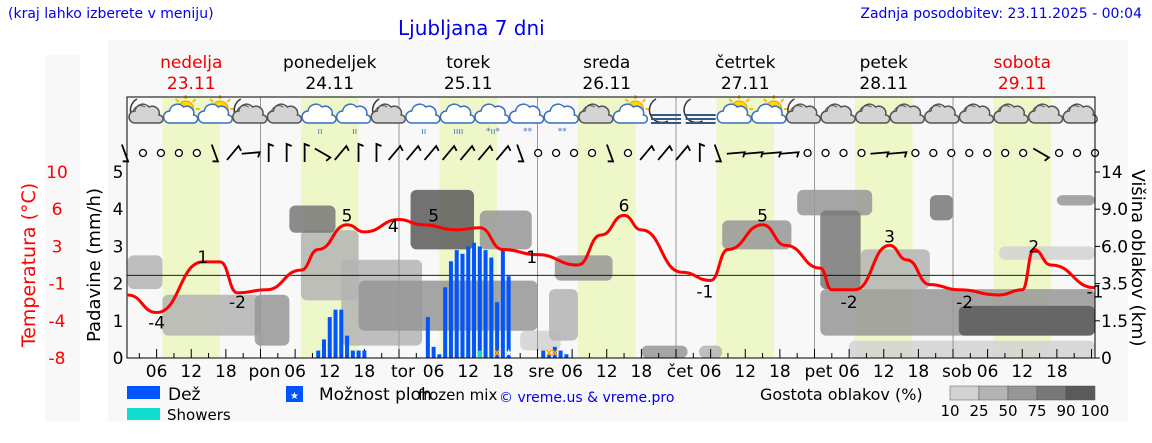  What do you see at coordinates (624, 206) in the screenshot?
I see `temperature-label: 6` at bounding box center [624, 206].